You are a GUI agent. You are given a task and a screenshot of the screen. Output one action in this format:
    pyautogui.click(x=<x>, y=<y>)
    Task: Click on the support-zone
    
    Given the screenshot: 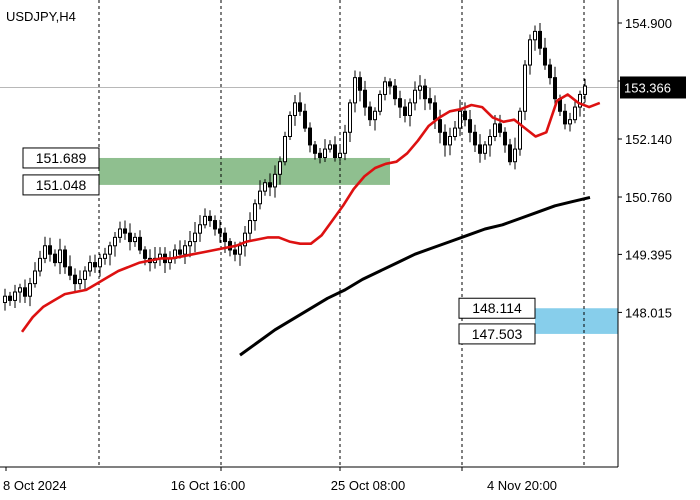 What is the action you would take?
    pyautogui.click(x=576, y=321)
    